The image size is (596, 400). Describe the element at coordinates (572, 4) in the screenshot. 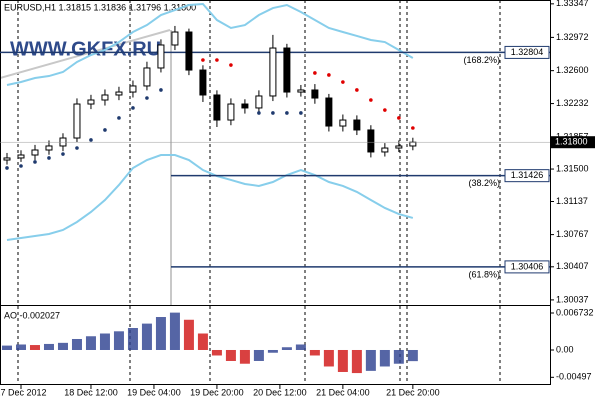

I see `y-tick-label: 1.33347` at that location.